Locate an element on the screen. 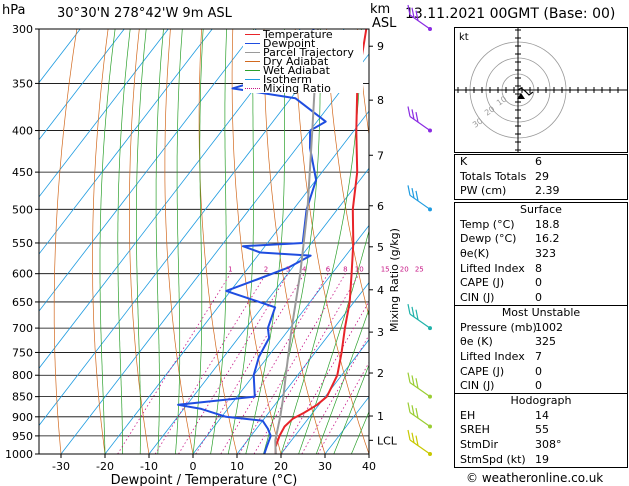 This screenshot has width=629, height=486. surface-row: Dewp (°C) 16.2 is located at coordinates (541, 239).